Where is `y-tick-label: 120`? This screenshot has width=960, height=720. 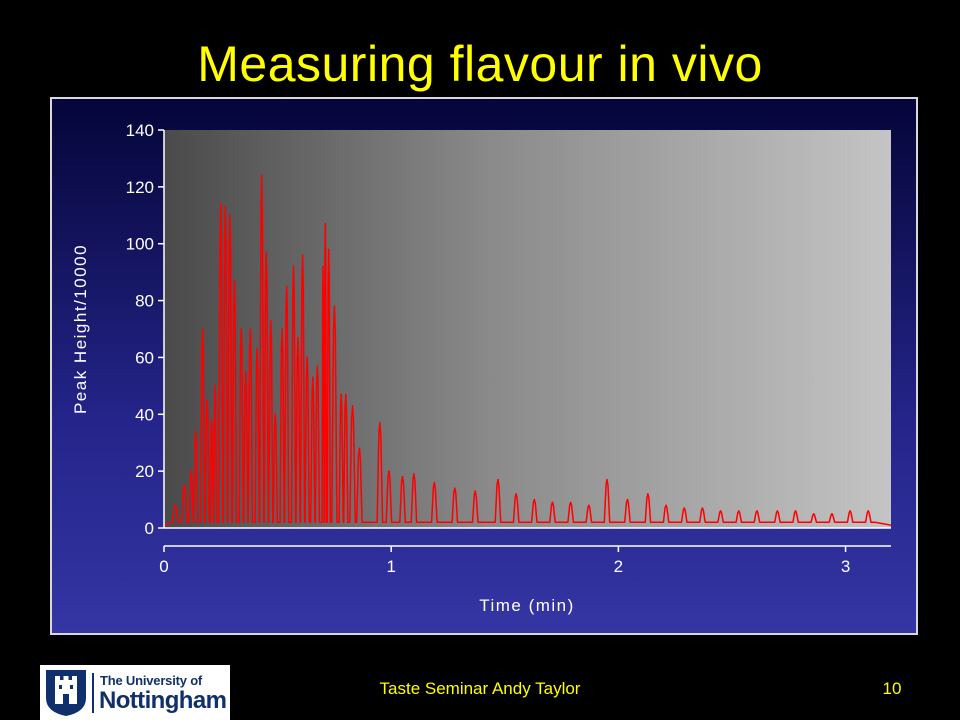
y-tick-label: 120 is located at coordinates (140, 187).